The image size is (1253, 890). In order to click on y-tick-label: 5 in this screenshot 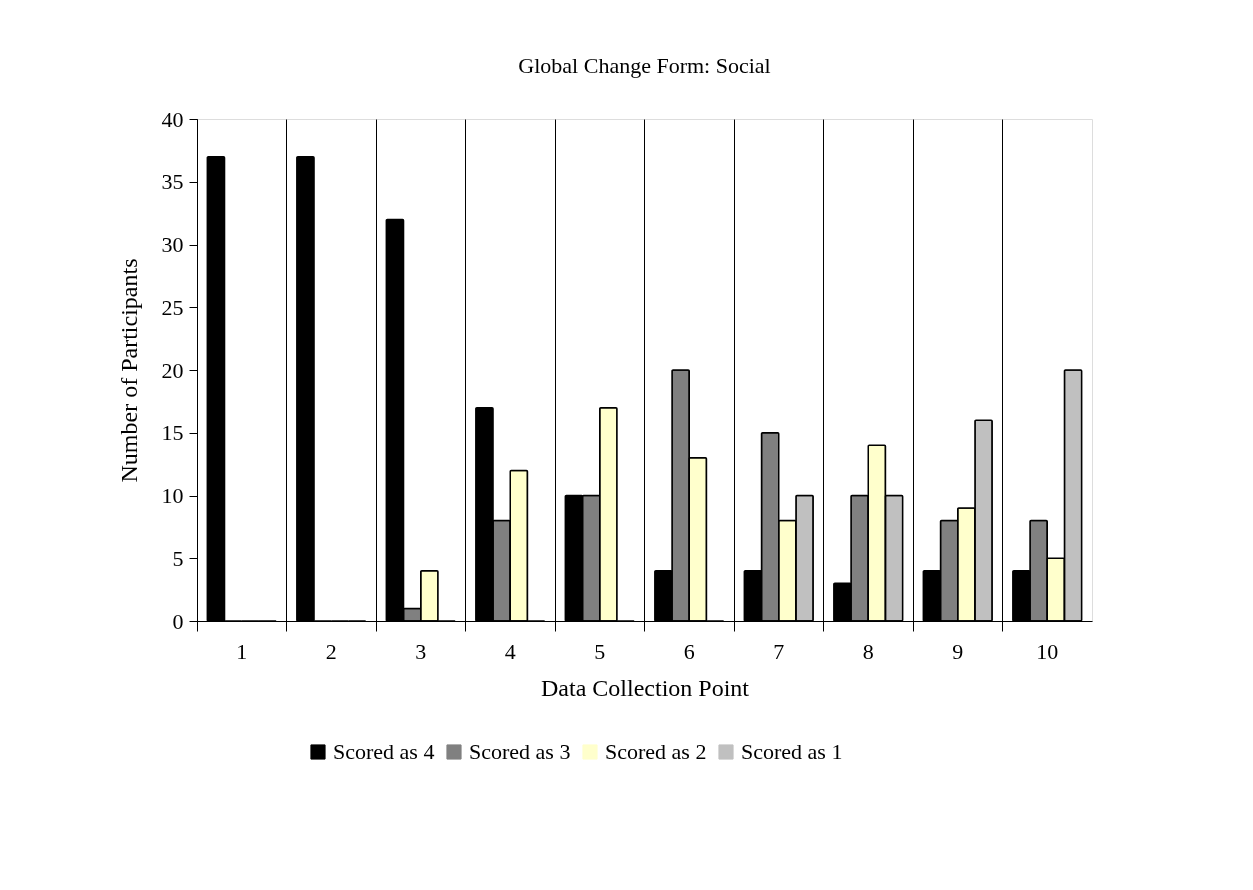, I will do `click(178, 558)`.